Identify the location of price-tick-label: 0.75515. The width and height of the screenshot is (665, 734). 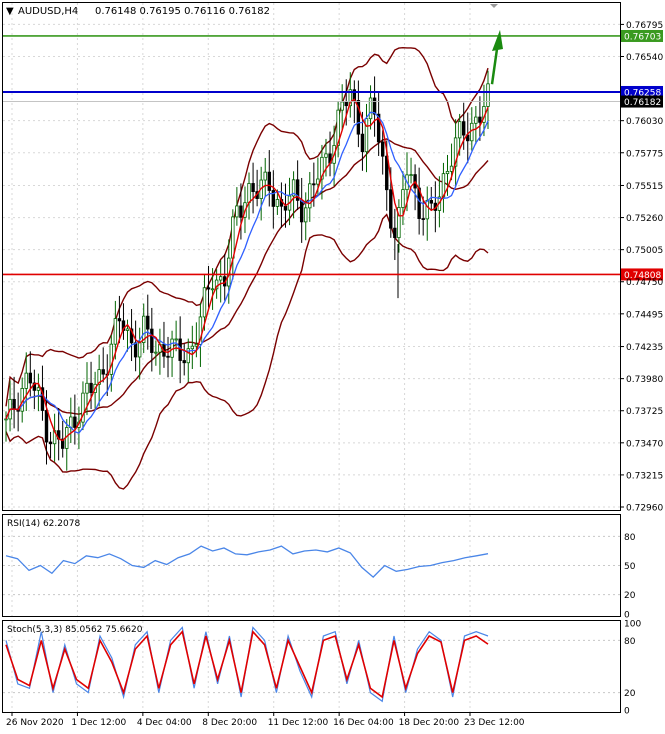
(644, 187).